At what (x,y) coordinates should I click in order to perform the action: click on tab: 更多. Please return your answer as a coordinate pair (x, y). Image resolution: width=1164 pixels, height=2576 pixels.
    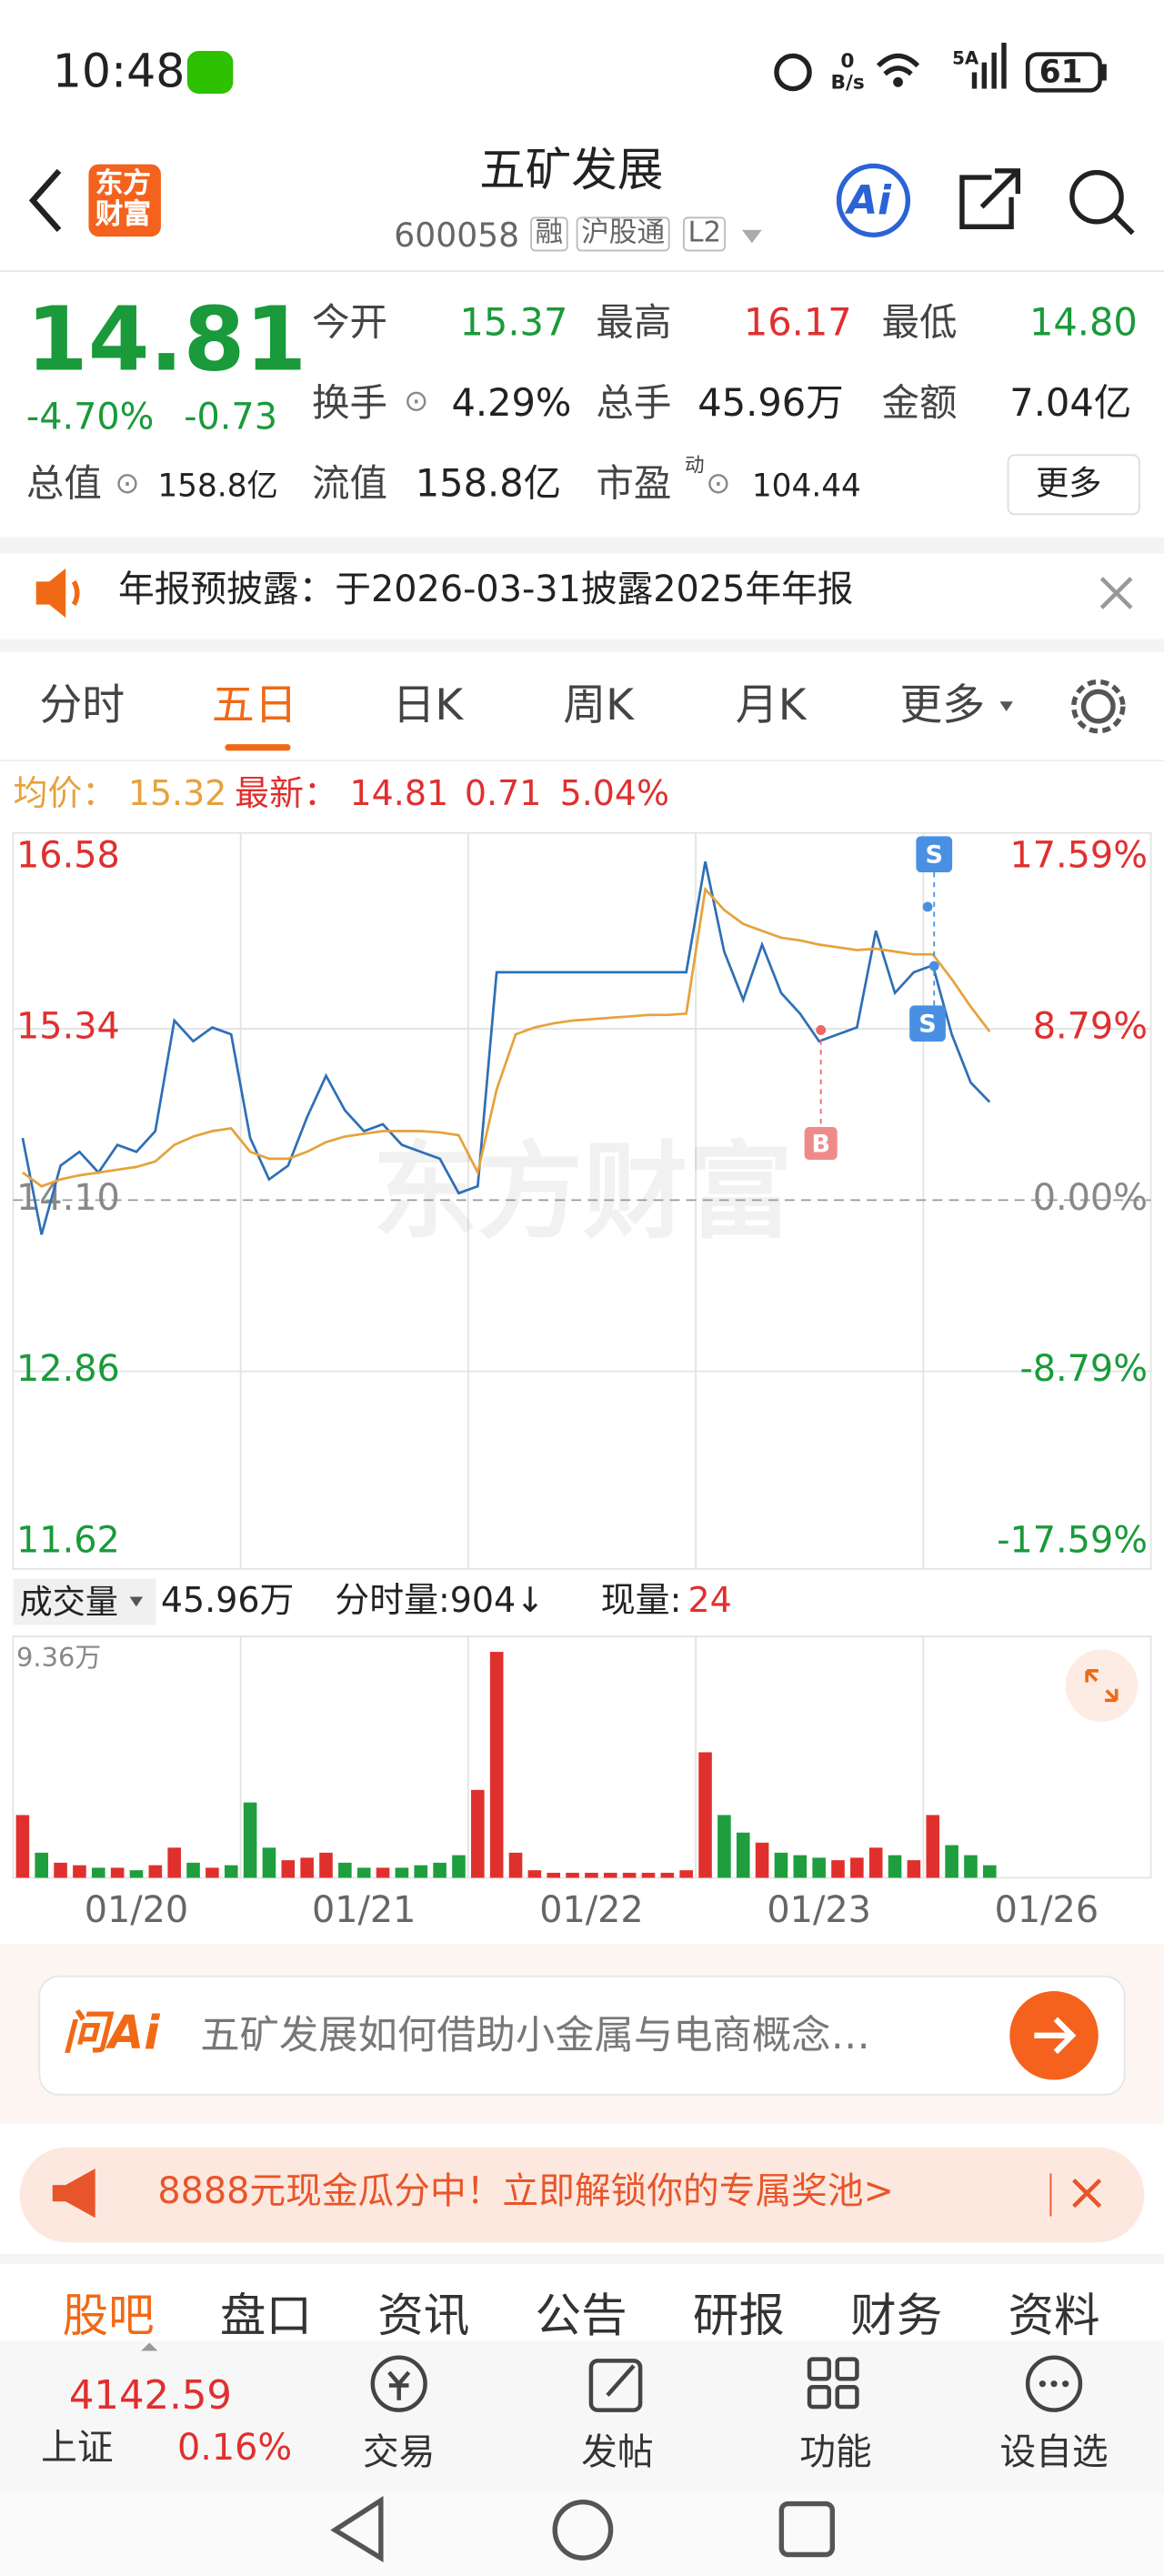
    Looking at the image, I should click on (943, 706).